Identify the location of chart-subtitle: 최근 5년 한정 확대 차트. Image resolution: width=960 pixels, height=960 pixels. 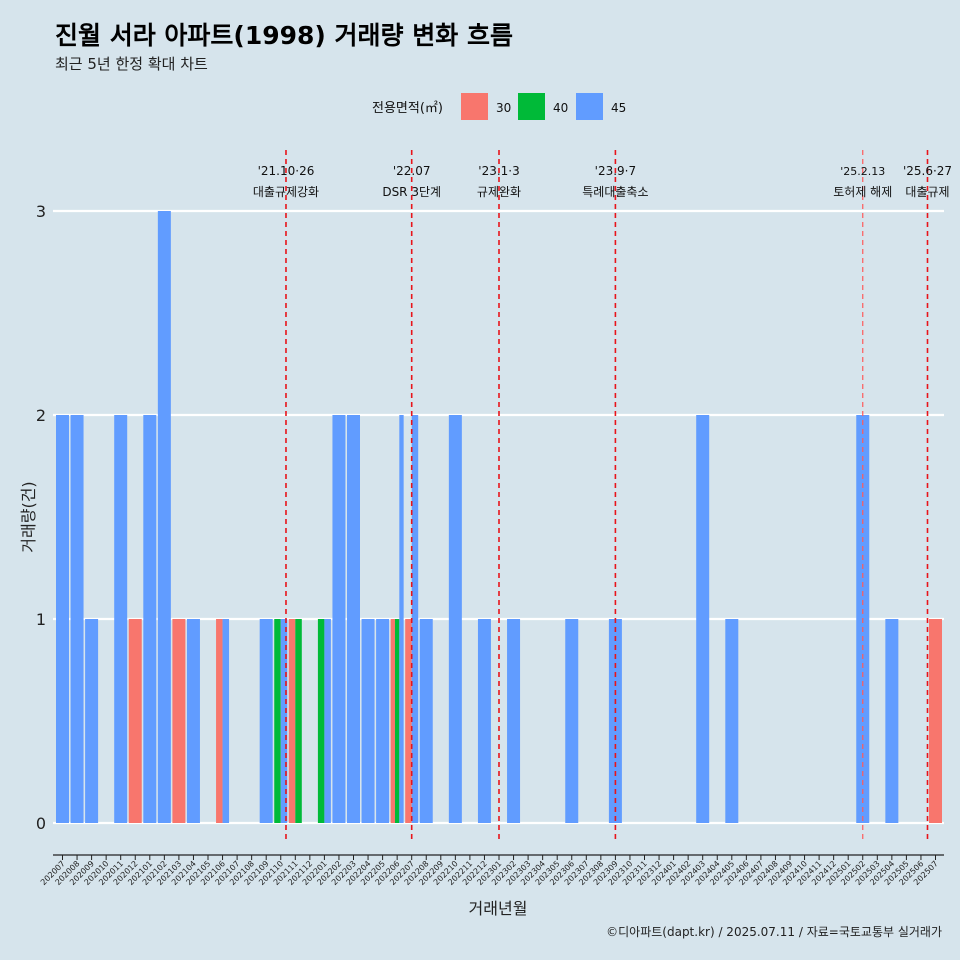
(131, 64).